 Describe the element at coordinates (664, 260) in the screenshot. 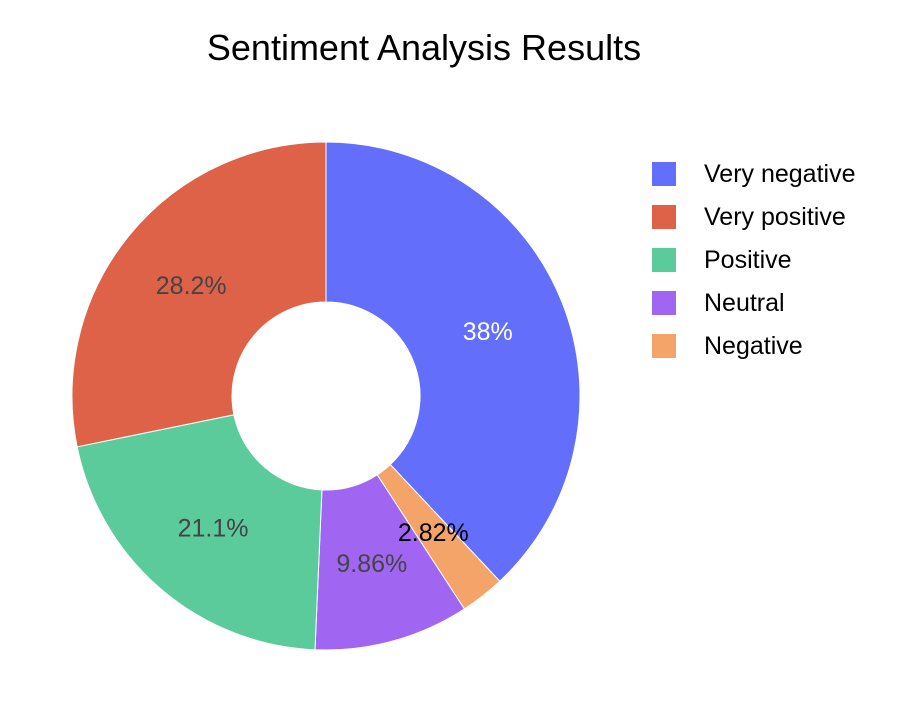

I see `legend-swatch-positive` at that location.